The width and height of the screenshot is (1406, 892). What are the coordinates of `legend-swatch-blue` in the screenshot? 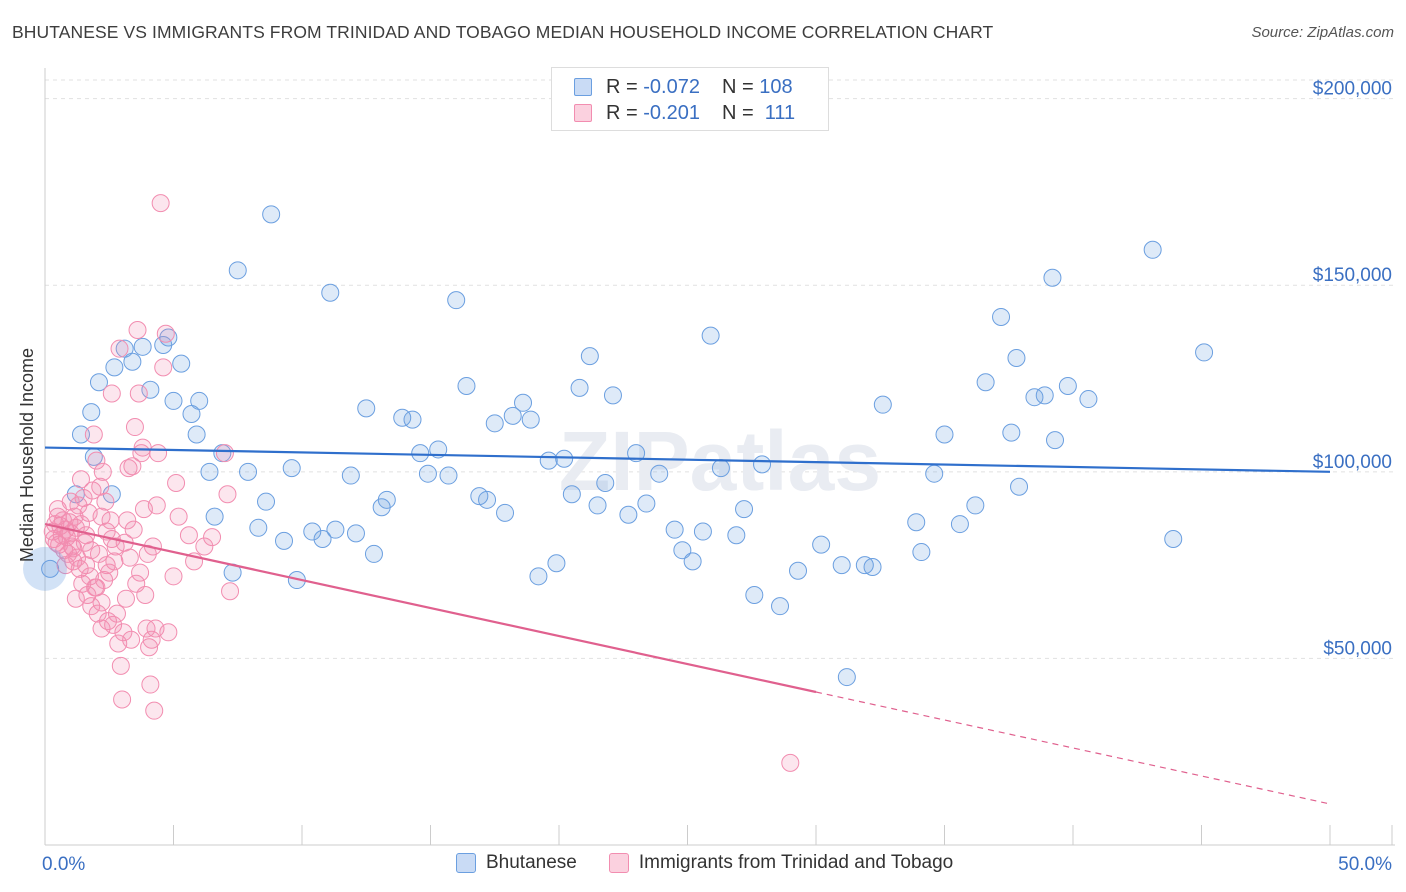 It's located at (583, 87).